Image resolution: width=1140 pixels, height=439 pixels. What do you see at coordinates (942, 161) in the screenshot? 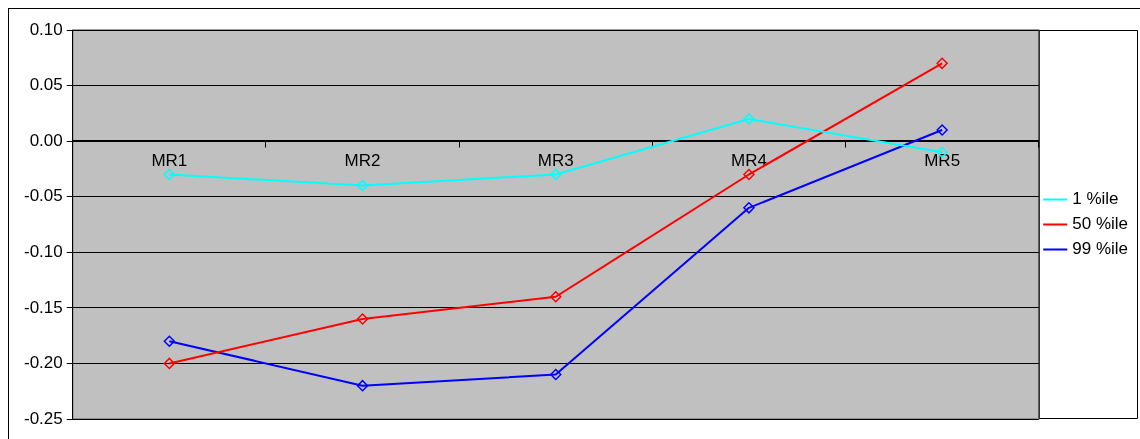
I see `x-tick-label: MR5` at bounding box center [942, 161].